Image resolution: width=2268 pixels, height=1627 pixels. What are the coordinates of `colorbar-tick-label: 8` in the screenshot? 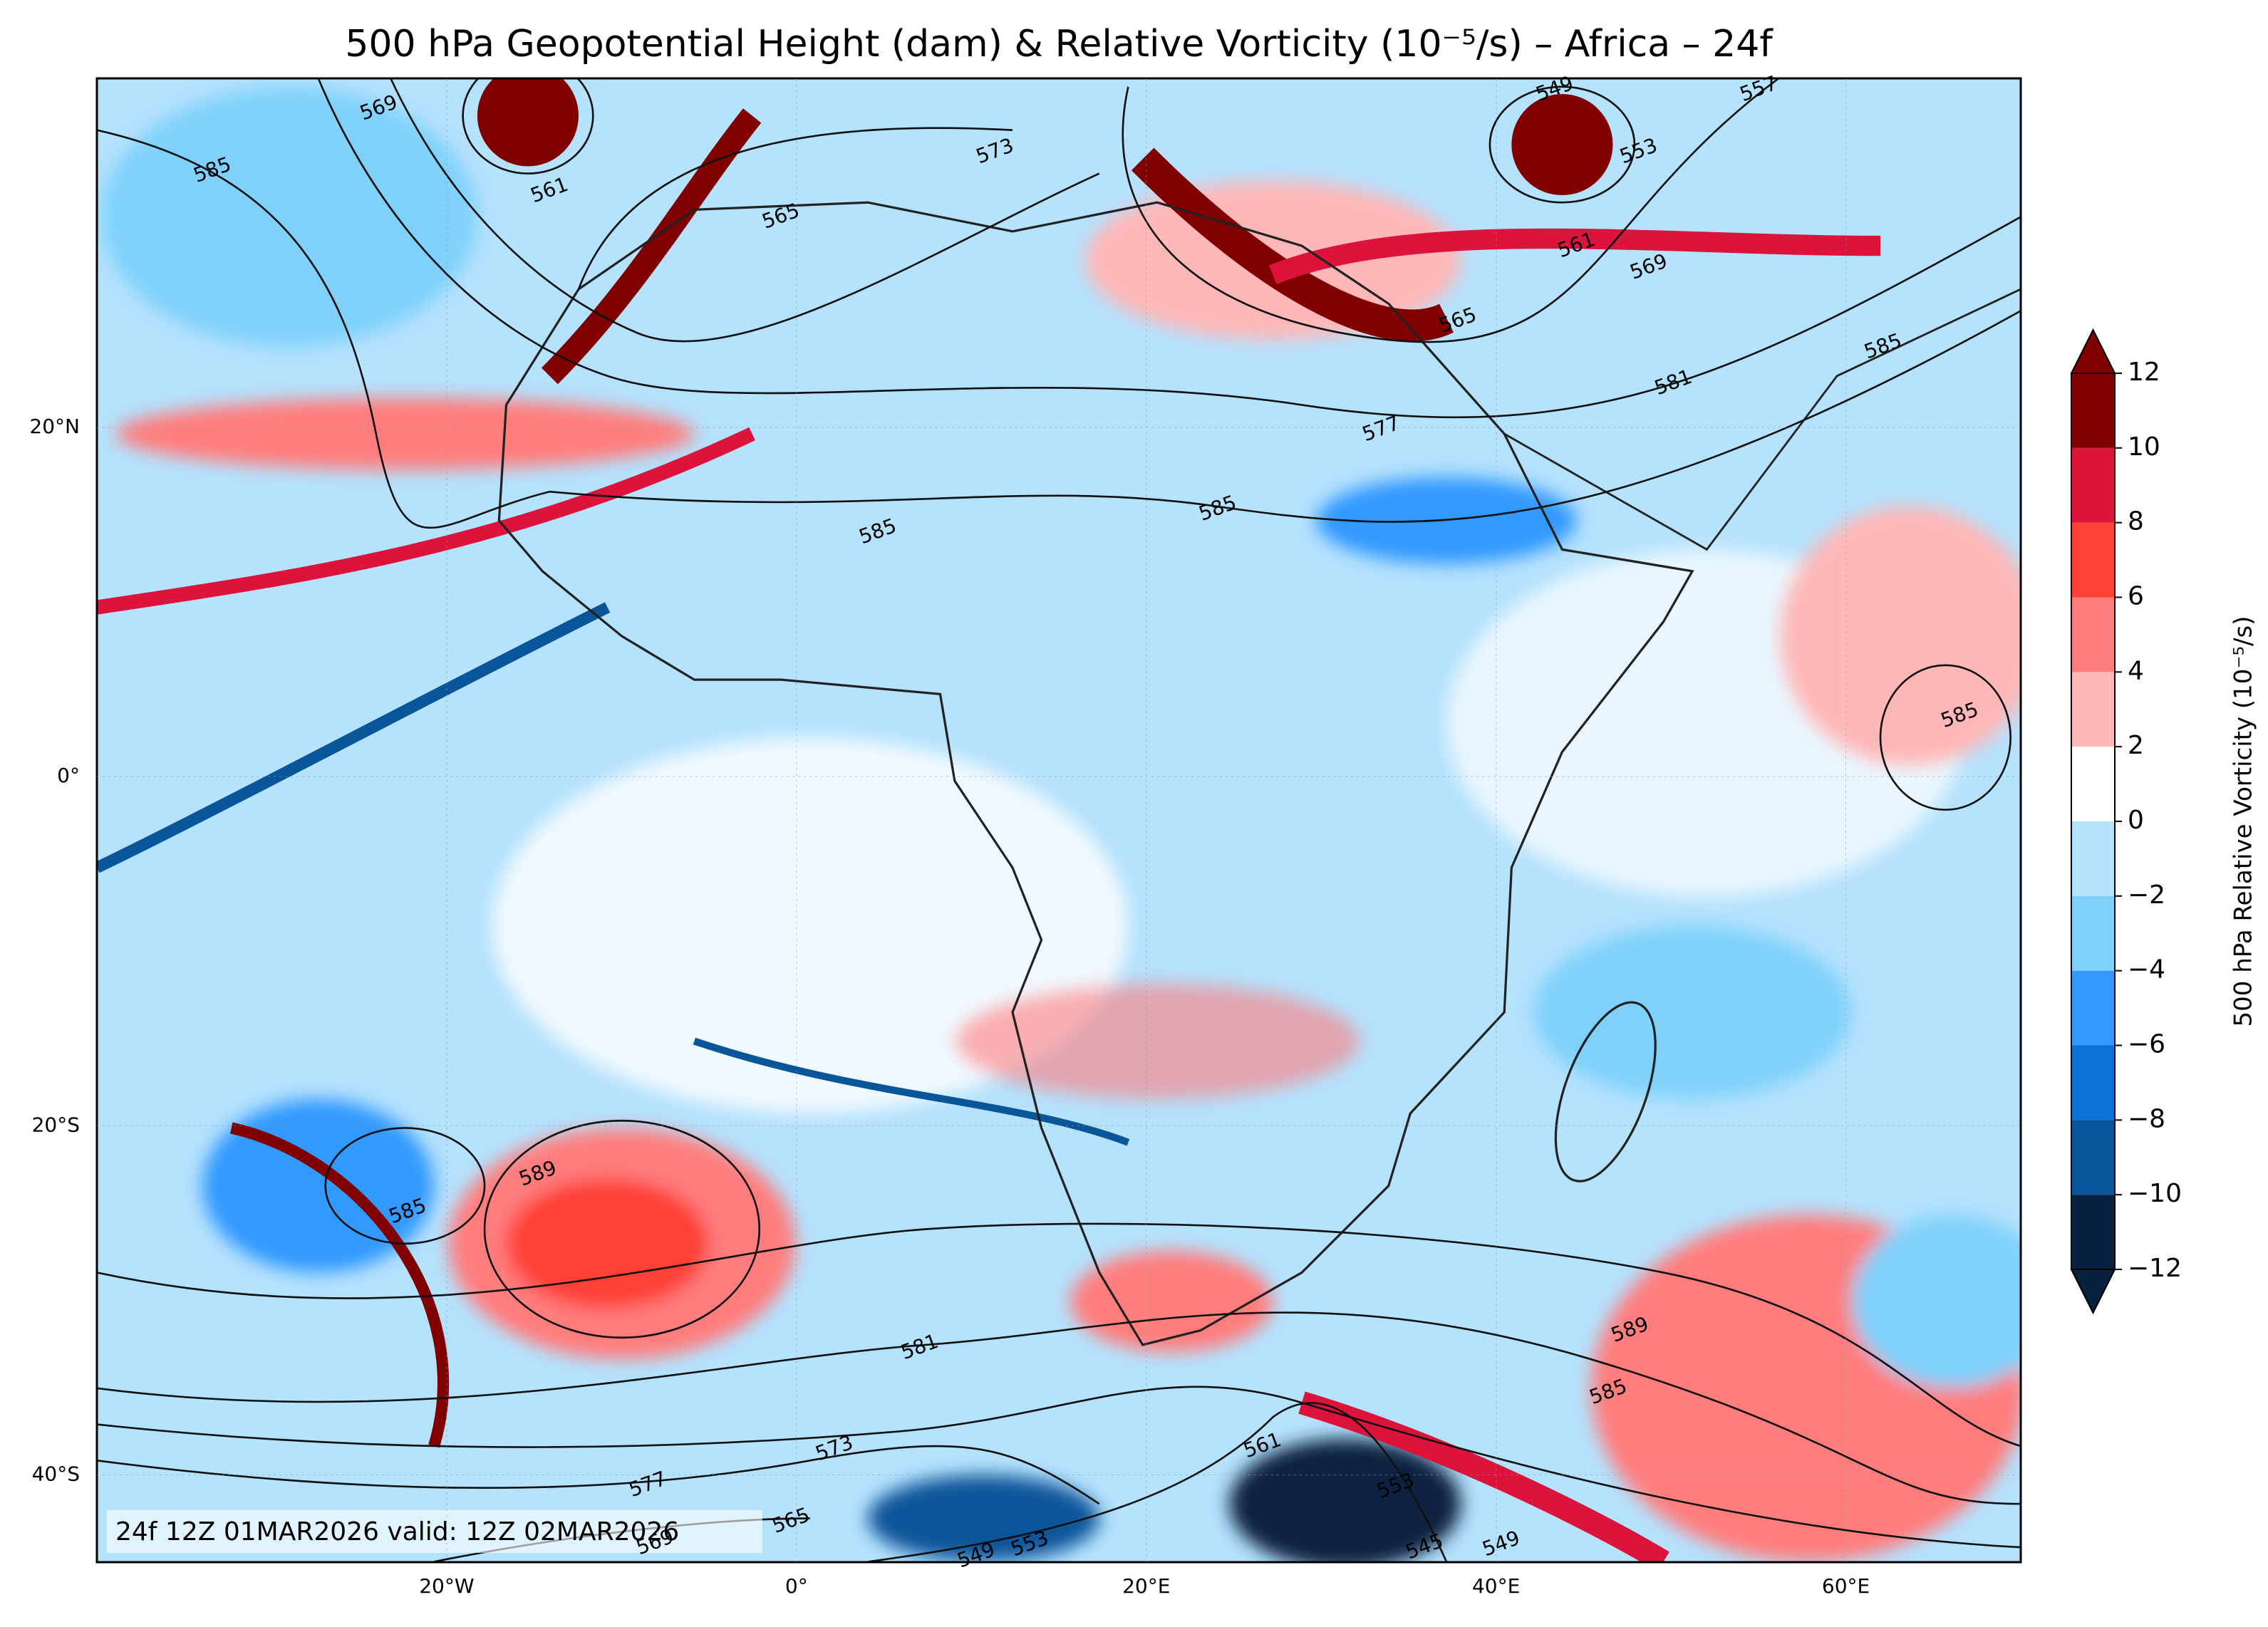 It's located at (2136, 521).